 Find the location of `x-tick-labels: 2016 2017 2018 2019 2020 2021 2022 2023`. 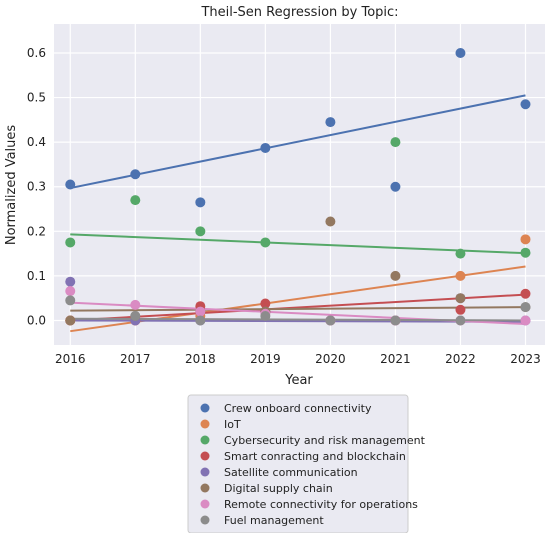

x-tick-labels: 2016 2017 2018 2019 2020 2021 2022 2023 is located at coordinates (298, 359).